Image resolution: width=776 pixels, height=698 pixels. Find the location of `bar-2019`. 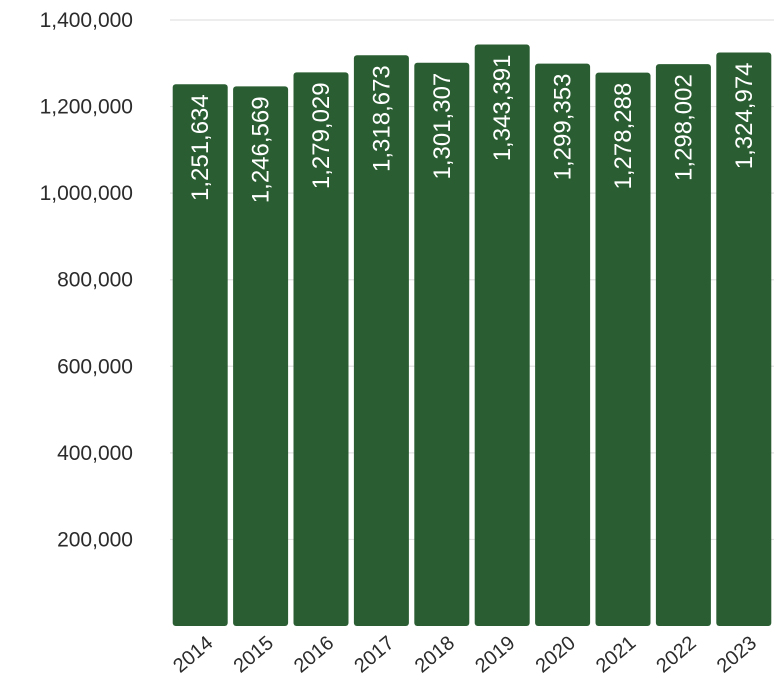

bar-2019 is located at coordinates (502, 335).